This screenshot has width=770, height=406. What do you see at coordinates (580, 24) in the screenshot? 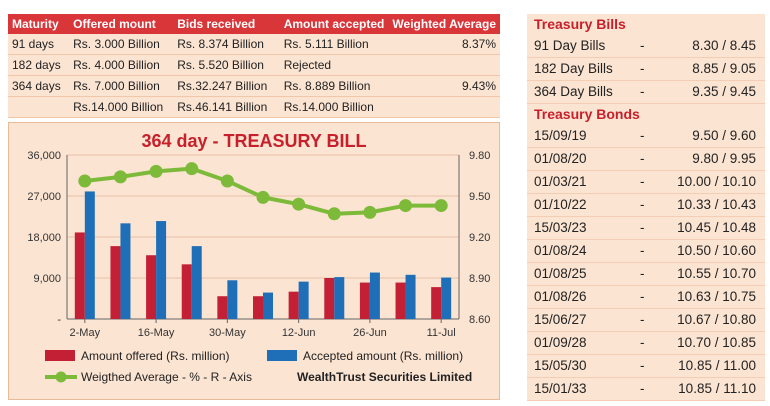
I see `treasury-bills-title: Treasury Bills` at bounding box center [580, 24].